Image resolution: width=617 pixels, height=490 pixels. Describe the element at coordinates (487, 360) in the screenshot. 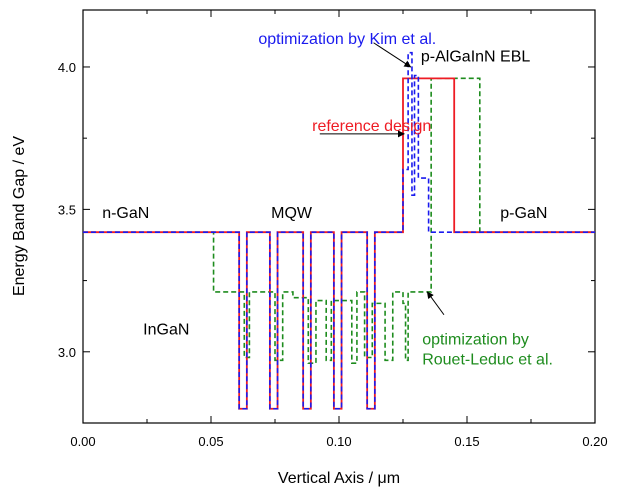

I see `annotation-label: Rouet-Leduc et al.` at that location.